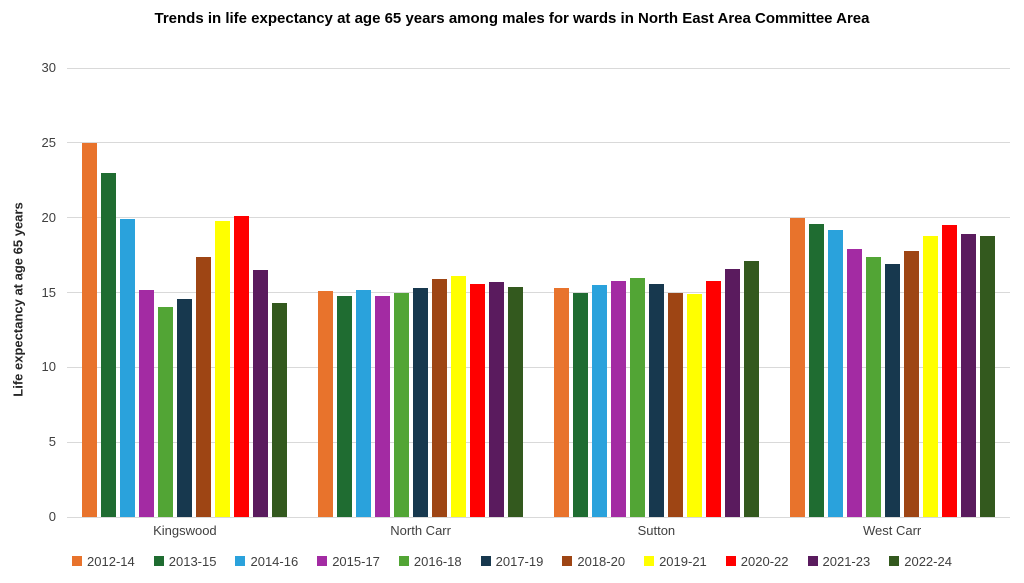  What do you see at coordinates (356, 561) in the screenshot?
I see `legend-label: 2015-17` at bounding box center [356, 561].